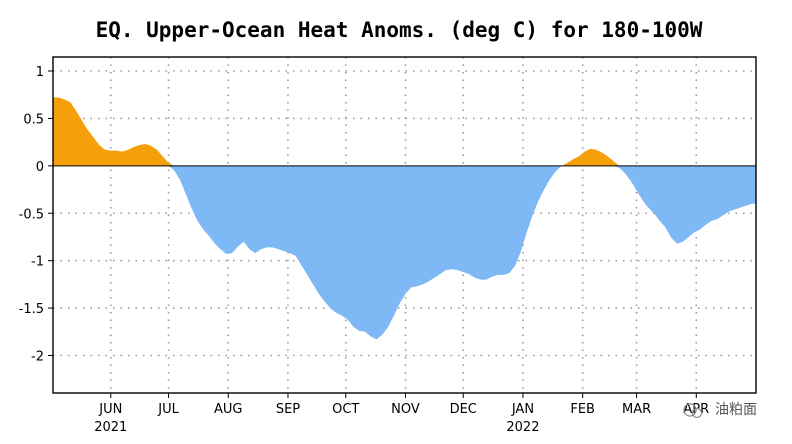  I want to click on x-tick-label: NOV, so click(405, 409).